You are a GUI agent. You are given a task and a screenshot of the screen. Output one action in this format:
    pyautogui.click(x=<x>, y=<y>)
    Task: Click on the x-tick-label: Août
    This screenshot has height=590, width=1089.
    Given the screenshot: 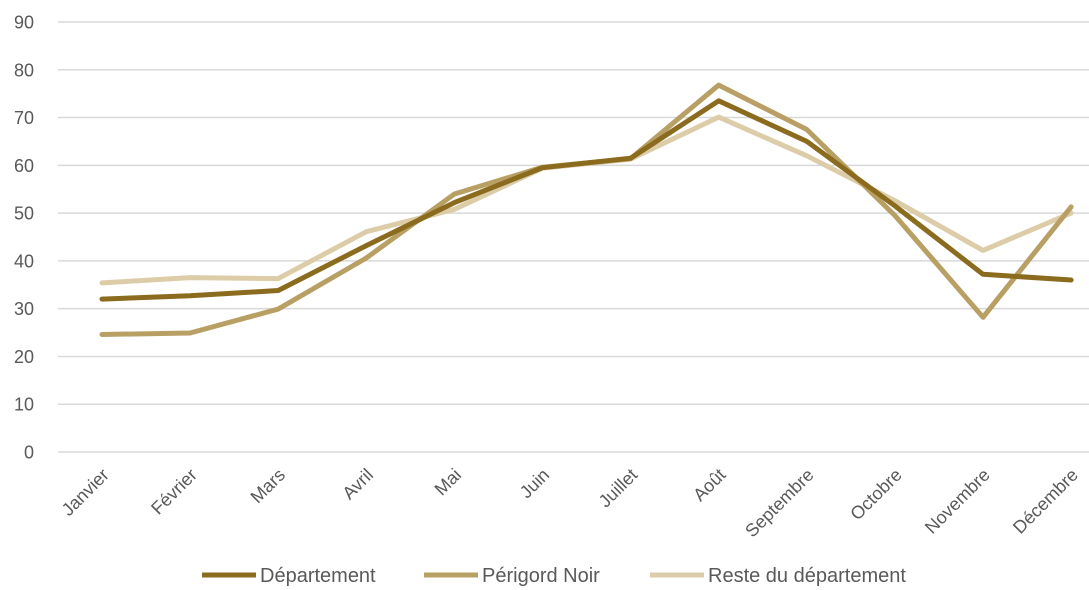 What is the action you would take?
    pyautogui.click(x=709, y=485)
    